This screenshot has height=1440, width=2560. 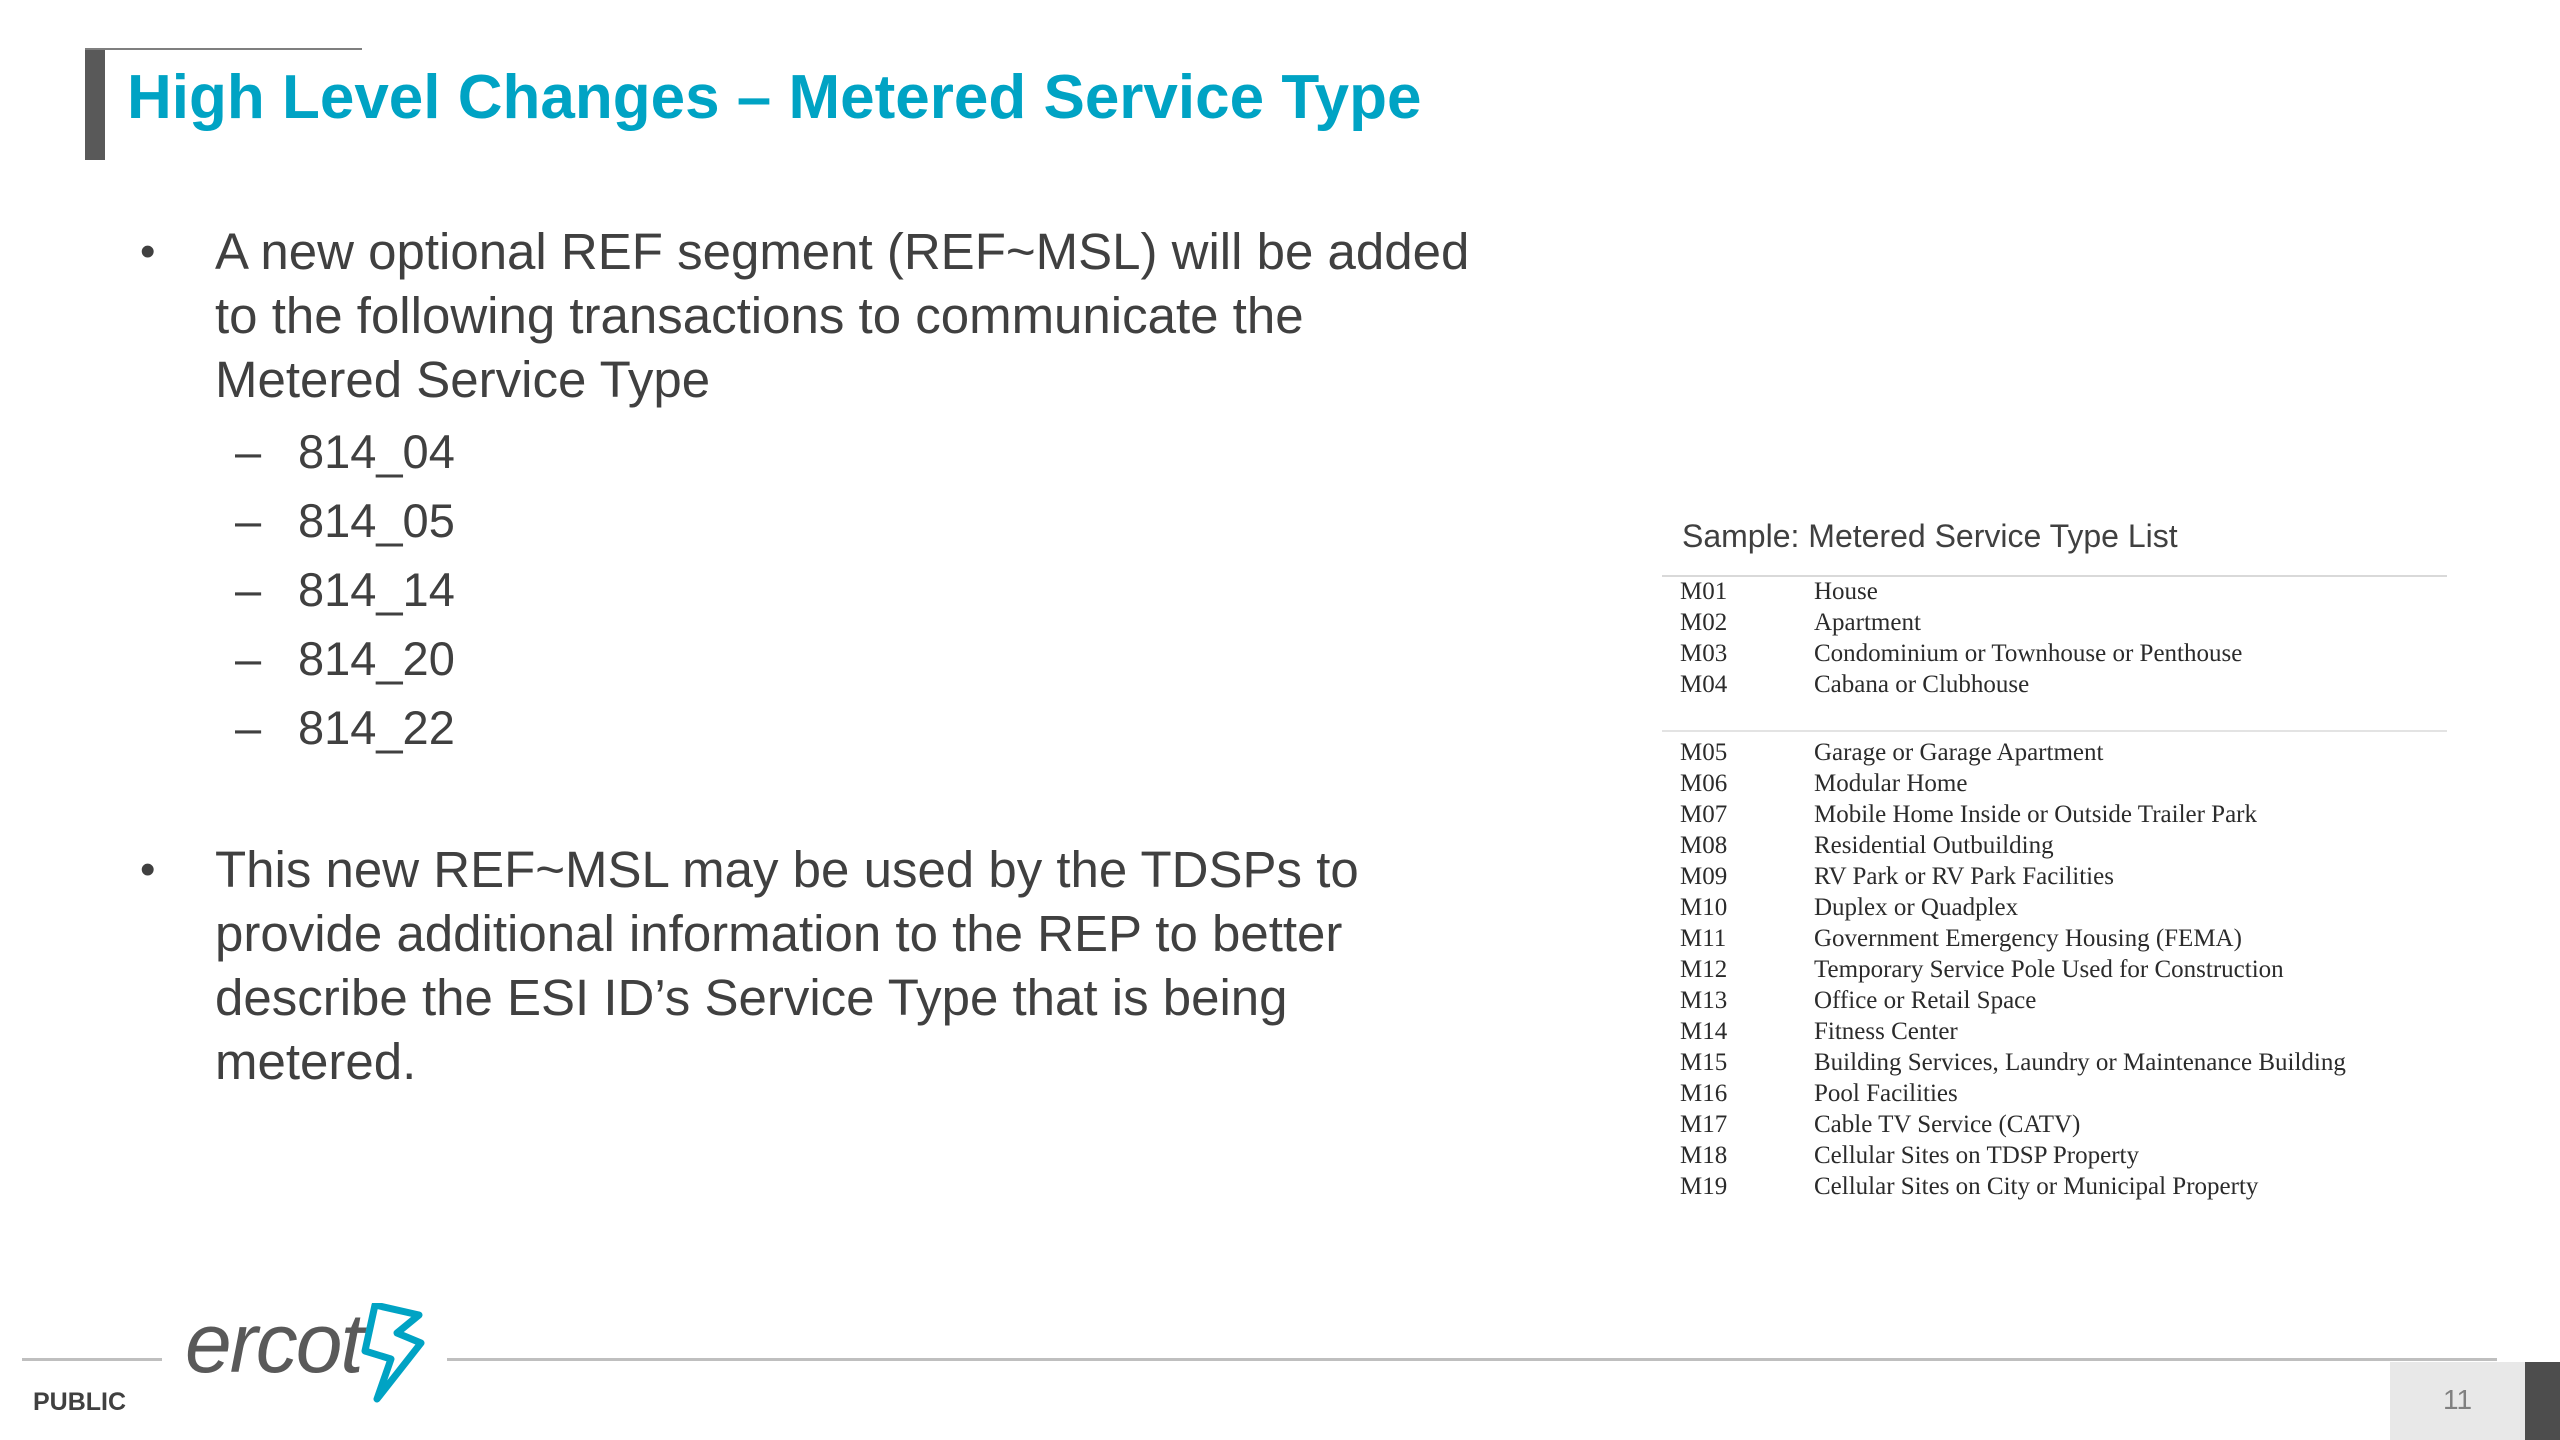 What do you see at coordinates (1891, 783) in the screenshot?
I see `service-type-description: Modular Home` at bounding box center [1891, 783].